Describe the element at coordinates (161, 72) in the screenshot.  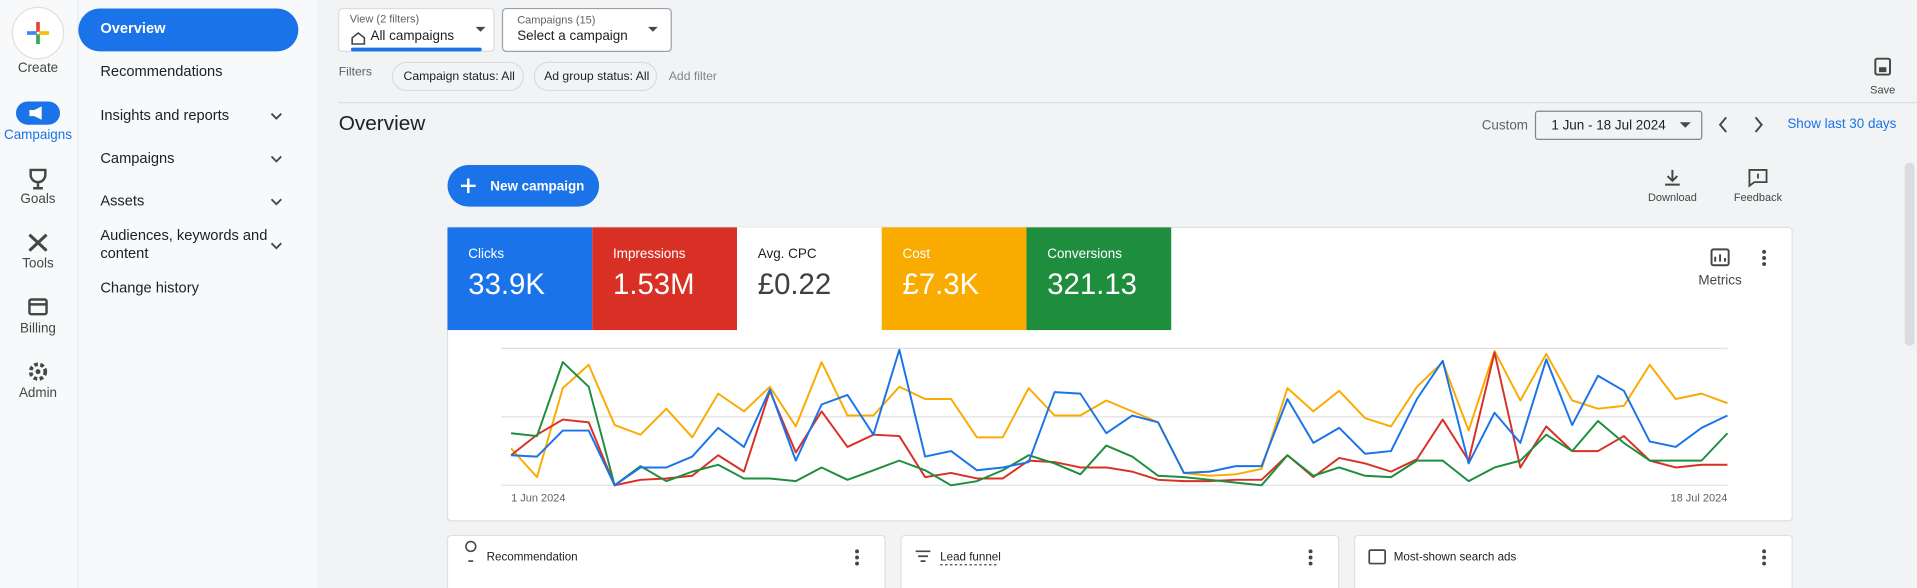
I see `menu-item: Recommendations` at that location.